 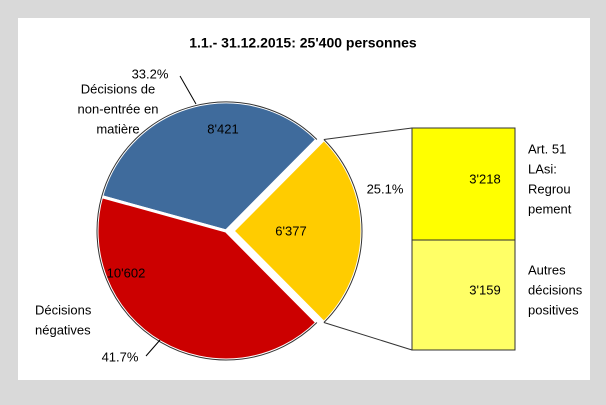 What do you see at coordinates (550, 208) in the screenshot?
I see `breakdown-label: pement` at bounding box center [550, 208].